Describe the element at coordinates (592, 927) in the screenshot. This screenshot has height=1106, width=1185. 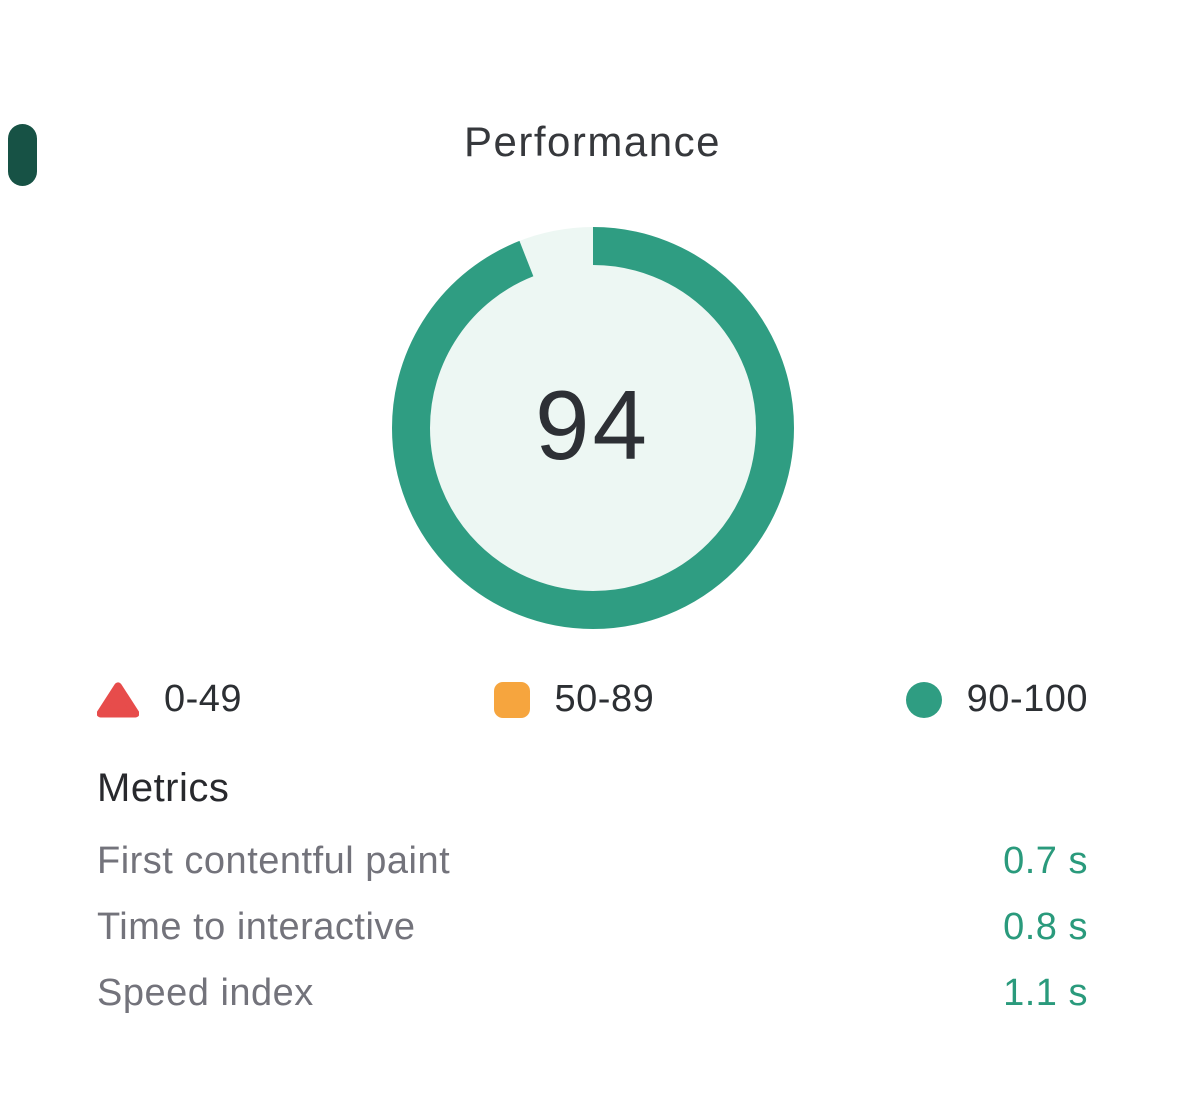
I see `metric-row-time-to-interactive: Time to interactive 0.8 s` at that location.